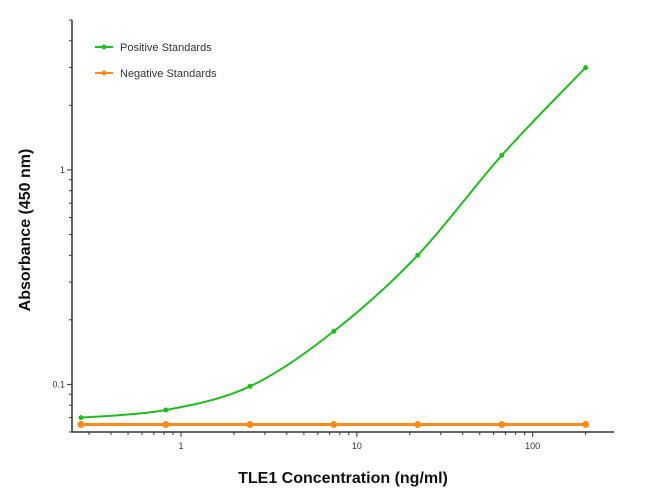  I want to click on x-axis-title: TLE1 Concentration (ng/ml), so click(343, 478).